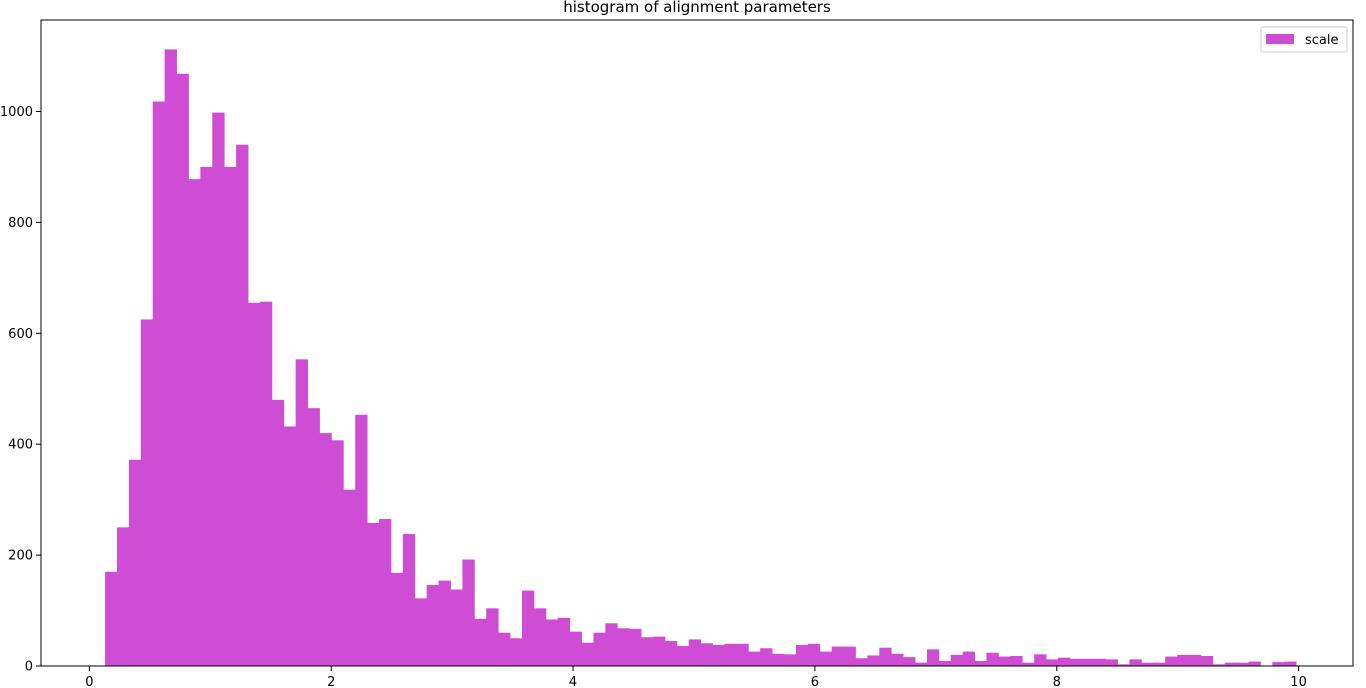 The width and height of the screenshot is (1366, 688). I want to click on legend-swatch, so click(1280, 39).